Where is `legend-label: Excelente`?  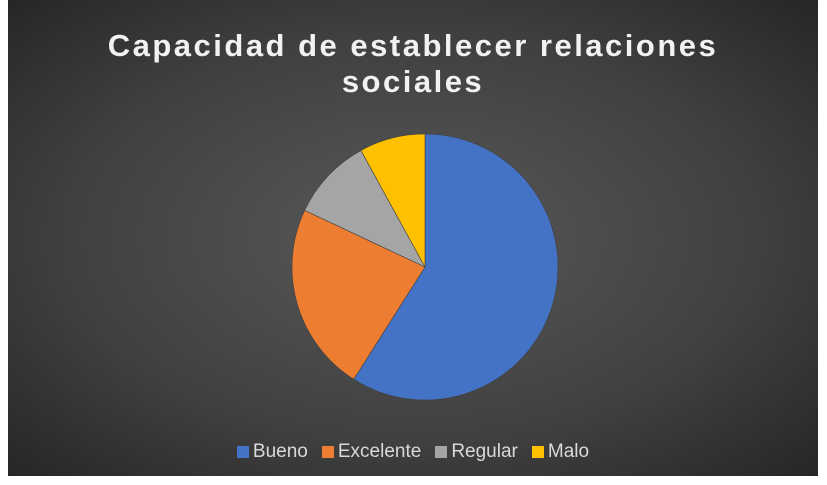
legend-label: Excelente is located at coordinates (379, 451).